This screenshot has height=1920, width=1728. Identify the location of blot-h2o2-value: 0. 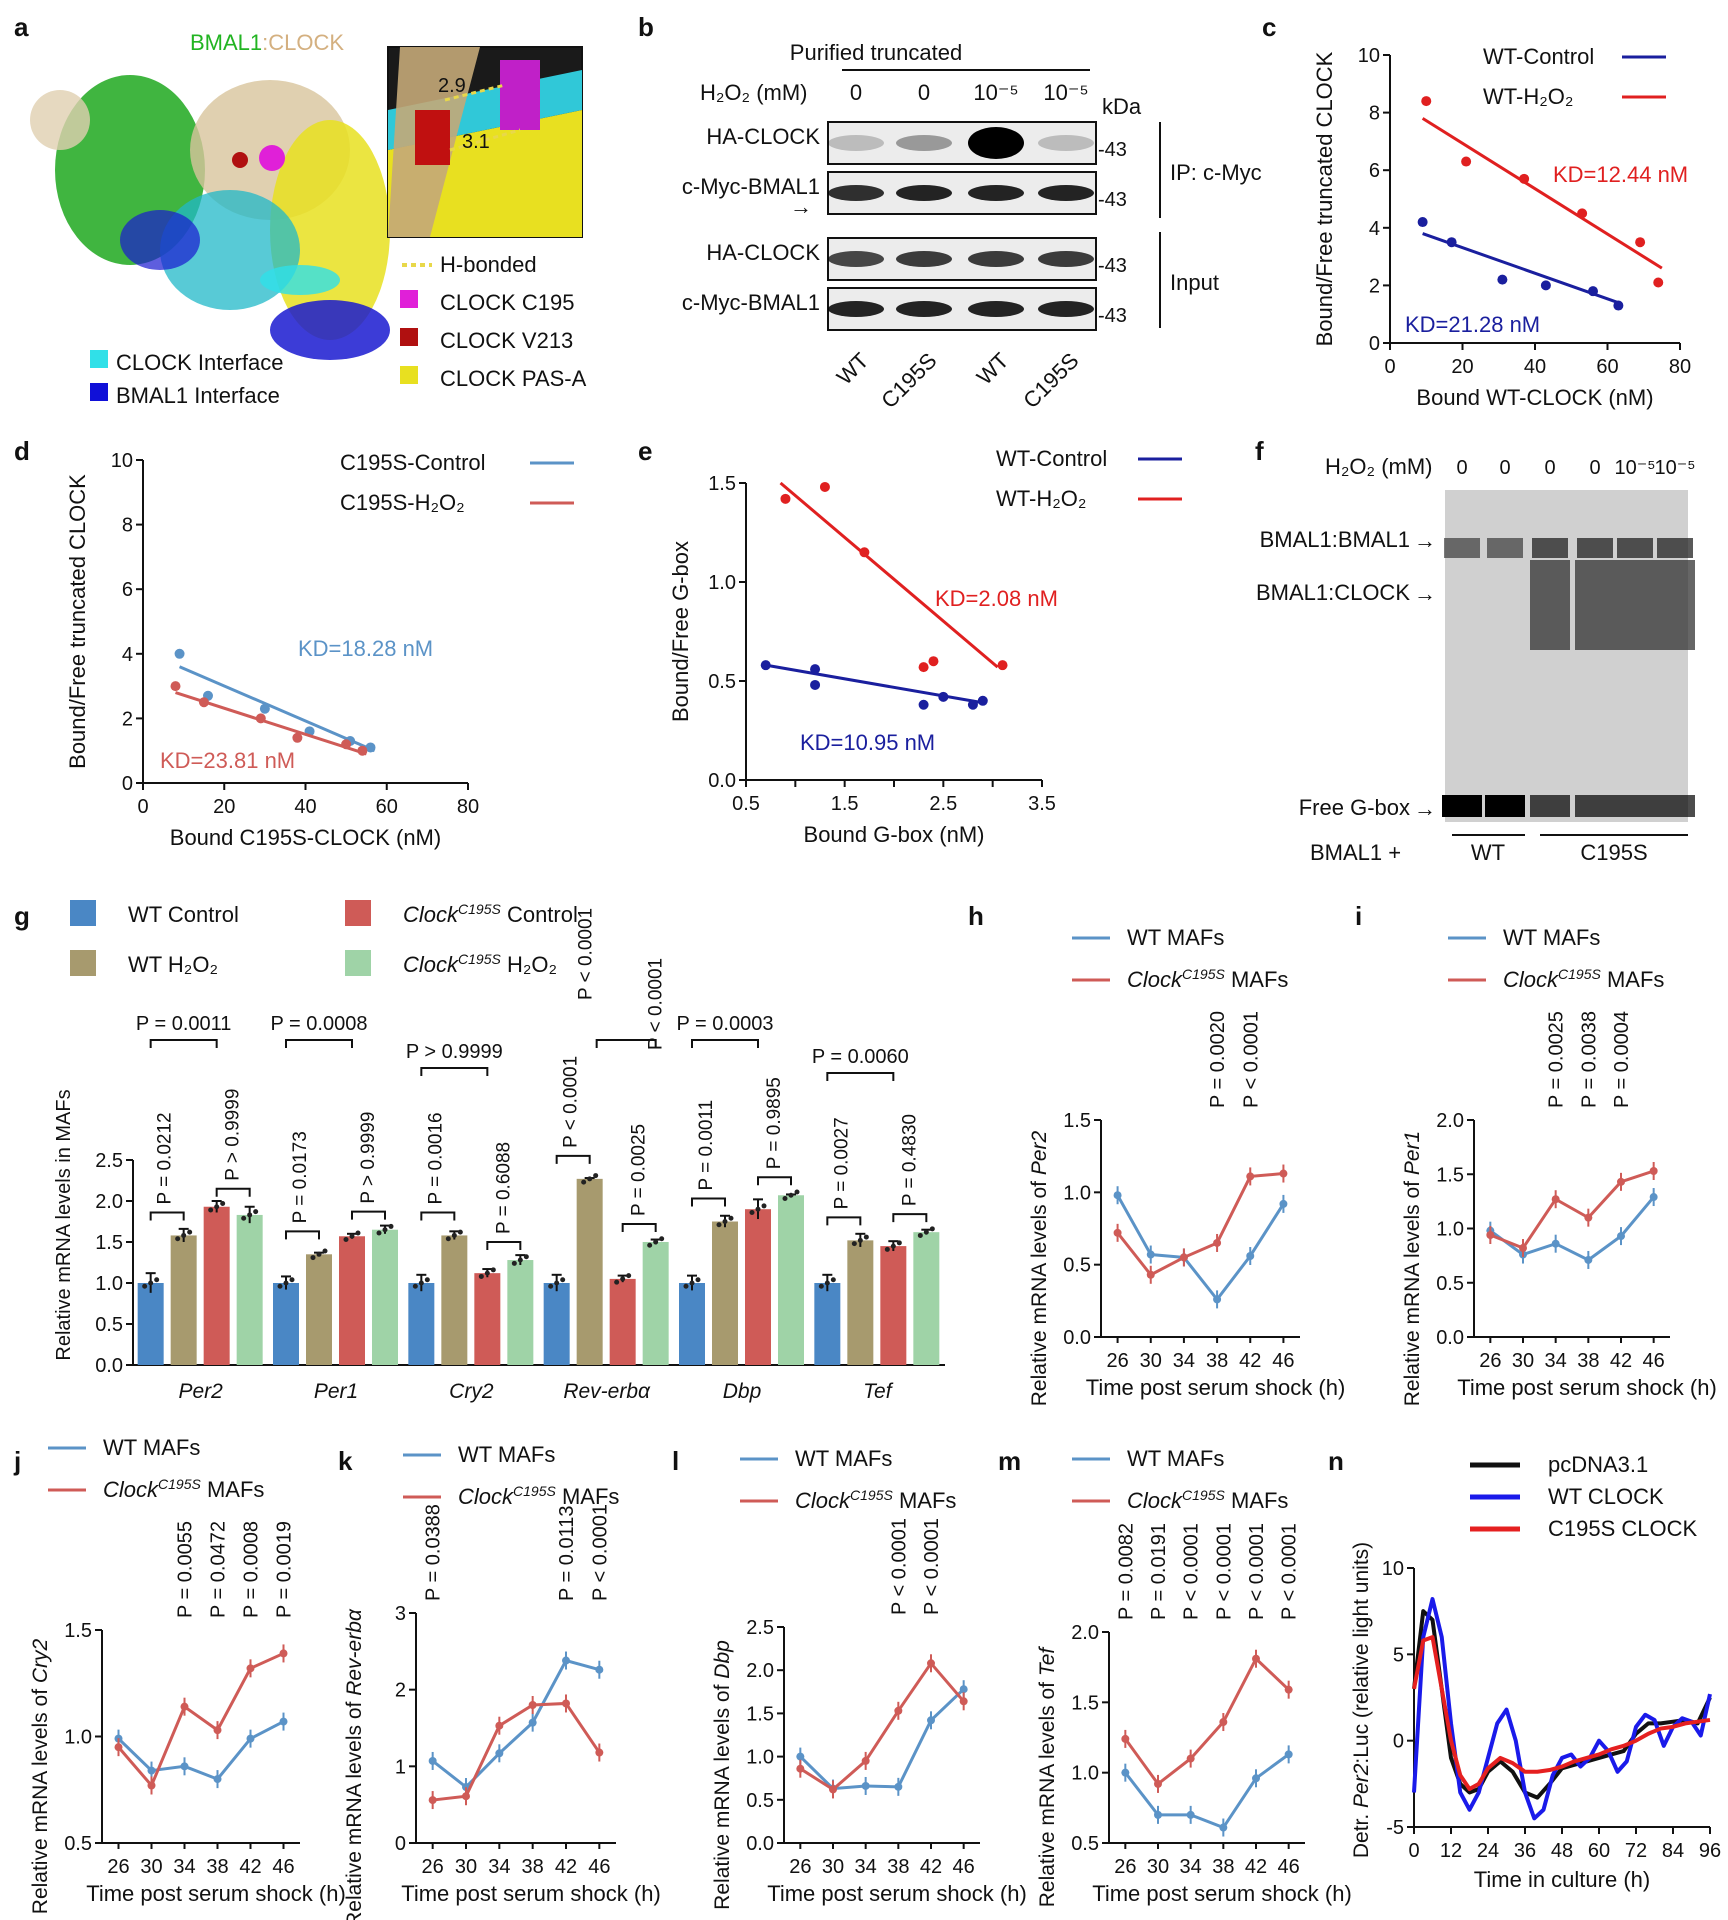
(924, 92).